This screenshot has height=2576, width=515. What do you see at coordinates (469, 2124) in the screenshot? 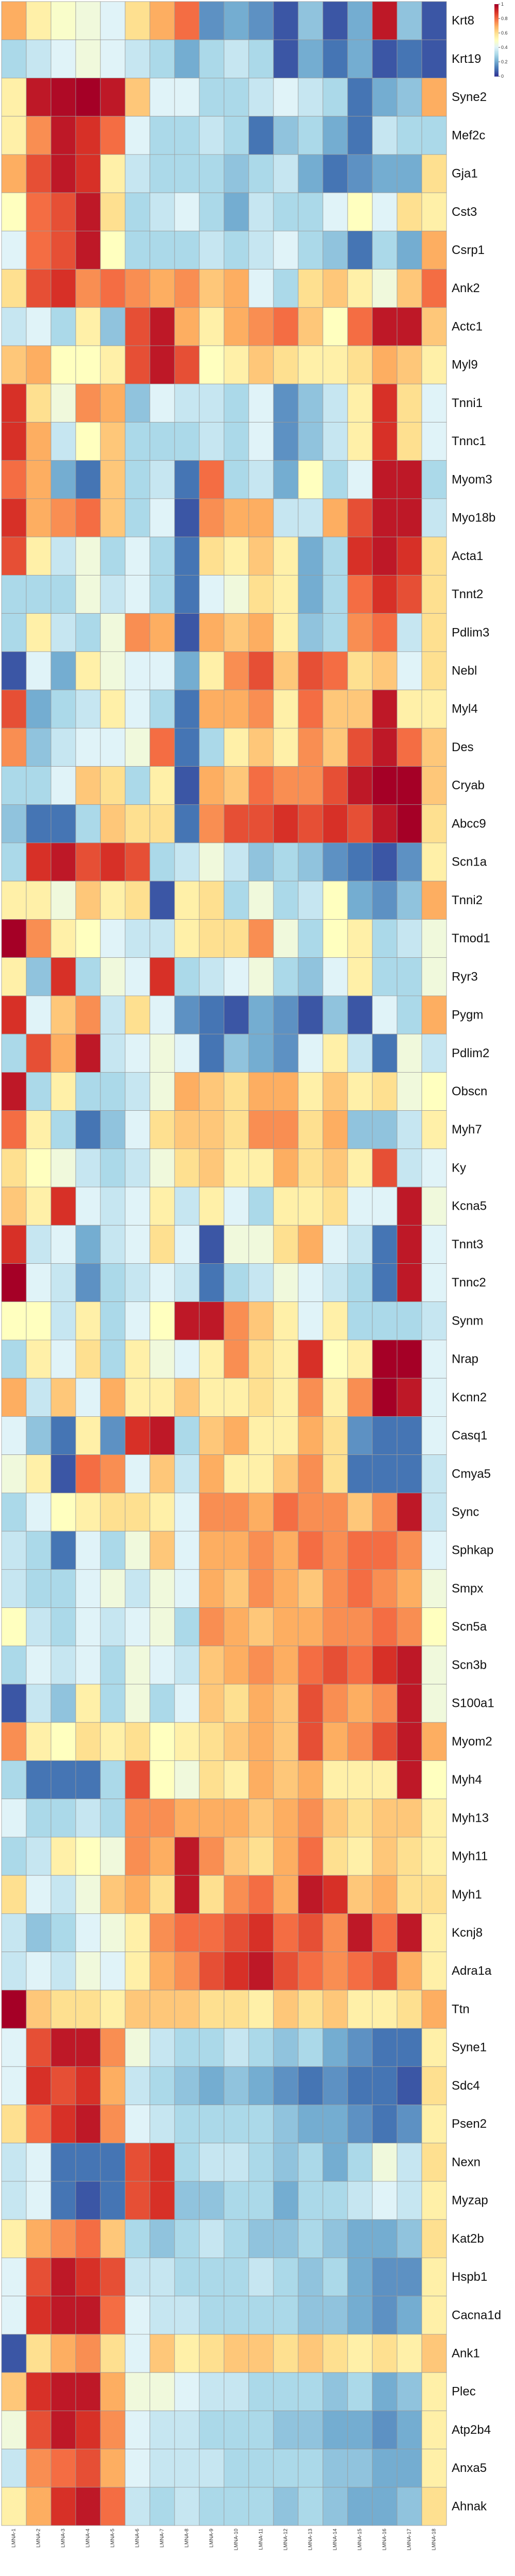
I see `row-label: Psen2` at bounding box center [469, 2124].